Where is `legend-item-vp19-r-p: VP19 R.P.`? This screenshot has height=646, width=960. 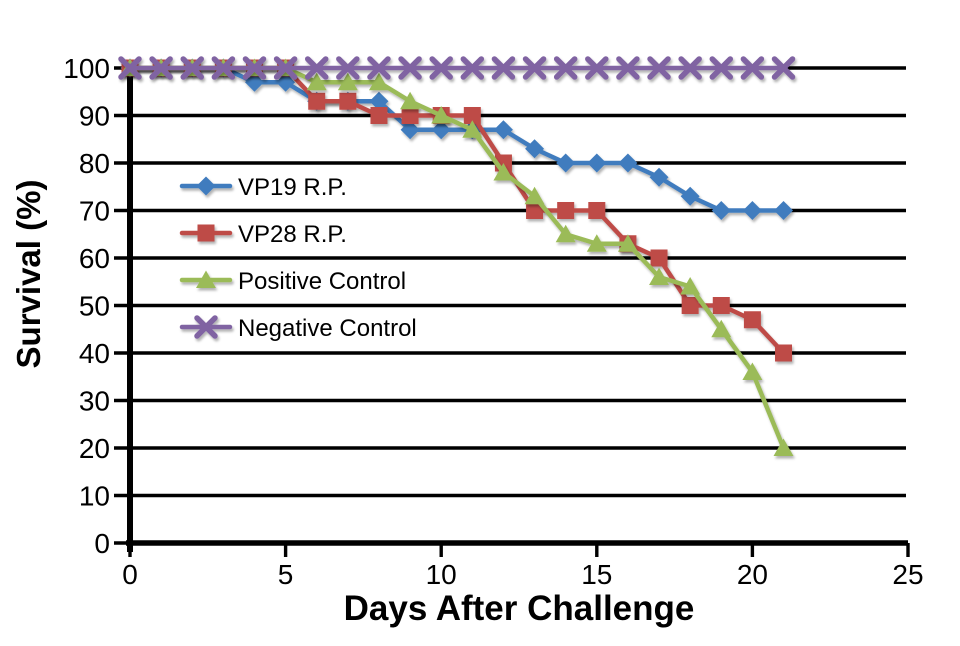 legend-item-vp19-r-p: VP19 R.P. is located at coordinates (263, 187).